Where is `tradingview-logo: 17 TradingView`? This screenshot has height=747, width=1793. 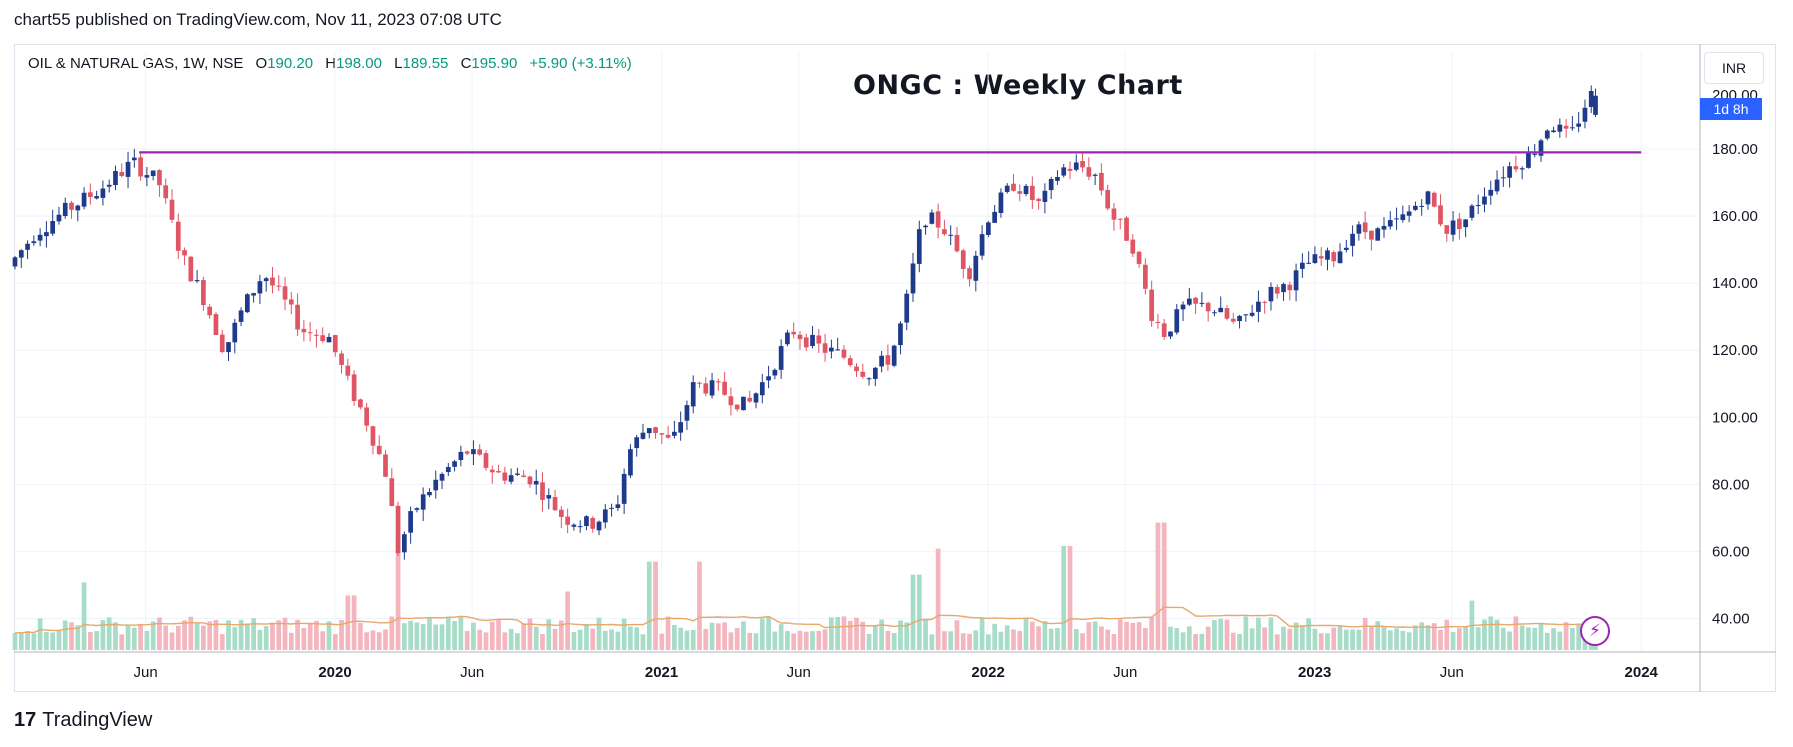 tradingview-logo: 17 TradingView is located at coordinates (83, 720).